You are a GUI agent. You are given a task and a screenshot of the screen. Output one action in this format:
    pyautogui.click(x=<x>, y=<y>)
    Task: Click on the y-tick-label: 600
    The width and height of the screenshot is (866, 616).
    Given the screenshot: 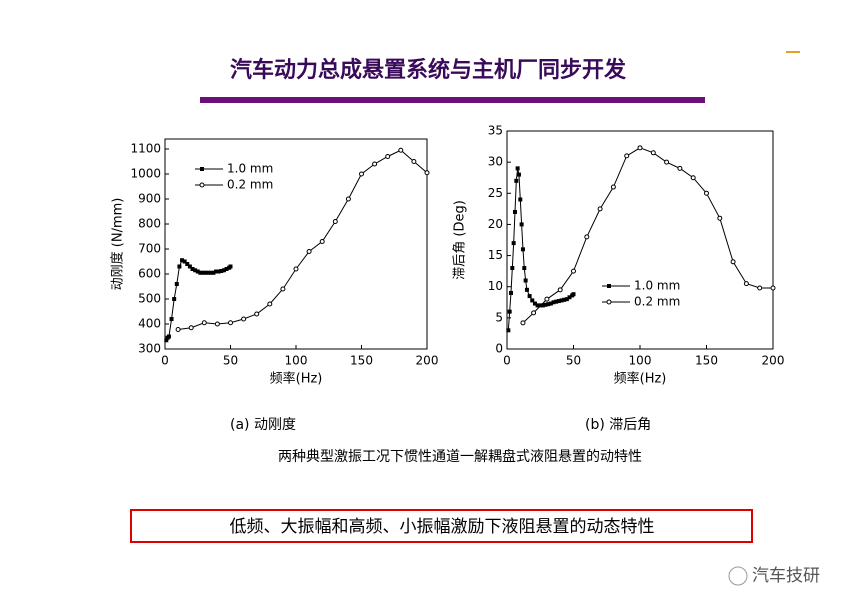 What is the action you would take?
    pyautogui.click(x=149, y=274)
    